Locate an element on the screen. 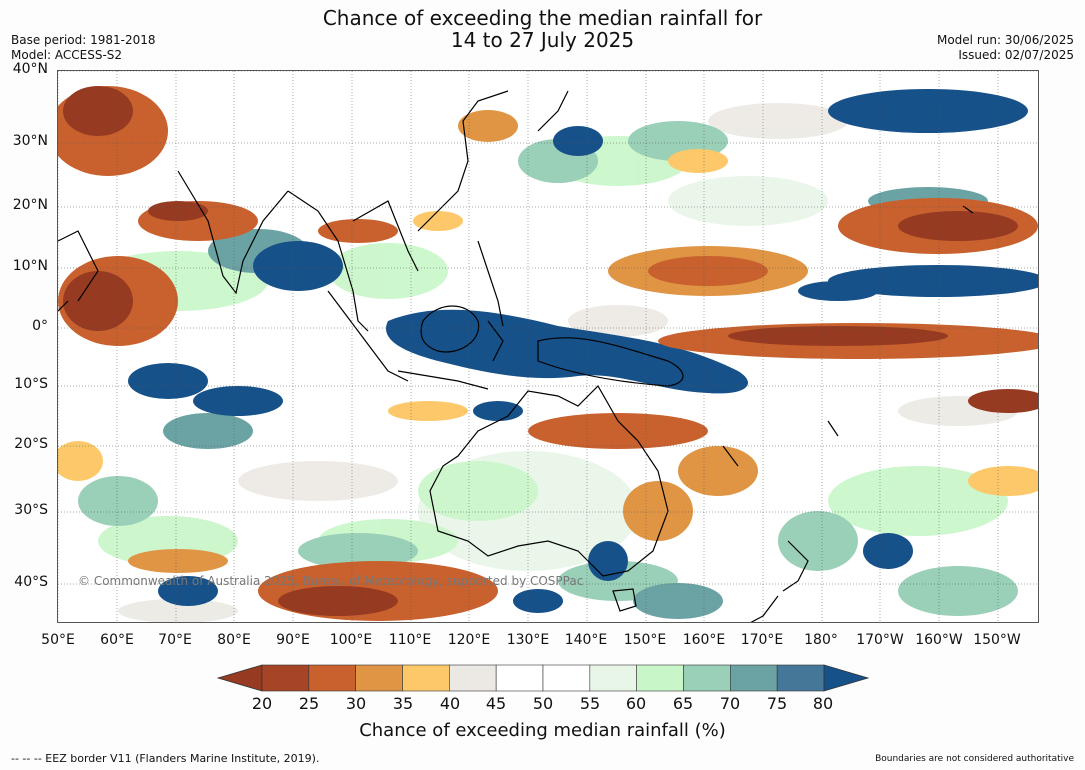 This screenshot has height=770, width=1085. colorbar-title: Chance of exceeding median rainfall (%) is located at coordinates (542, 730).